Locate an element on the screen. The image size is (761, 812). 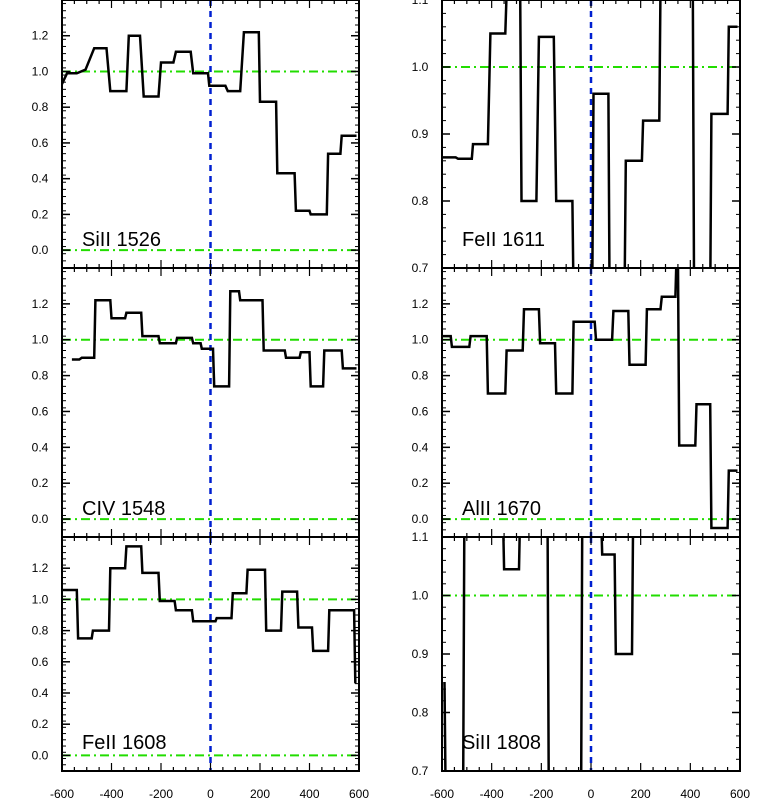
panel-3: 0.0 0.2 0.4 0.6 0.8 1.0 1.2 AlII 1670 is located at coordinates (576, 402).